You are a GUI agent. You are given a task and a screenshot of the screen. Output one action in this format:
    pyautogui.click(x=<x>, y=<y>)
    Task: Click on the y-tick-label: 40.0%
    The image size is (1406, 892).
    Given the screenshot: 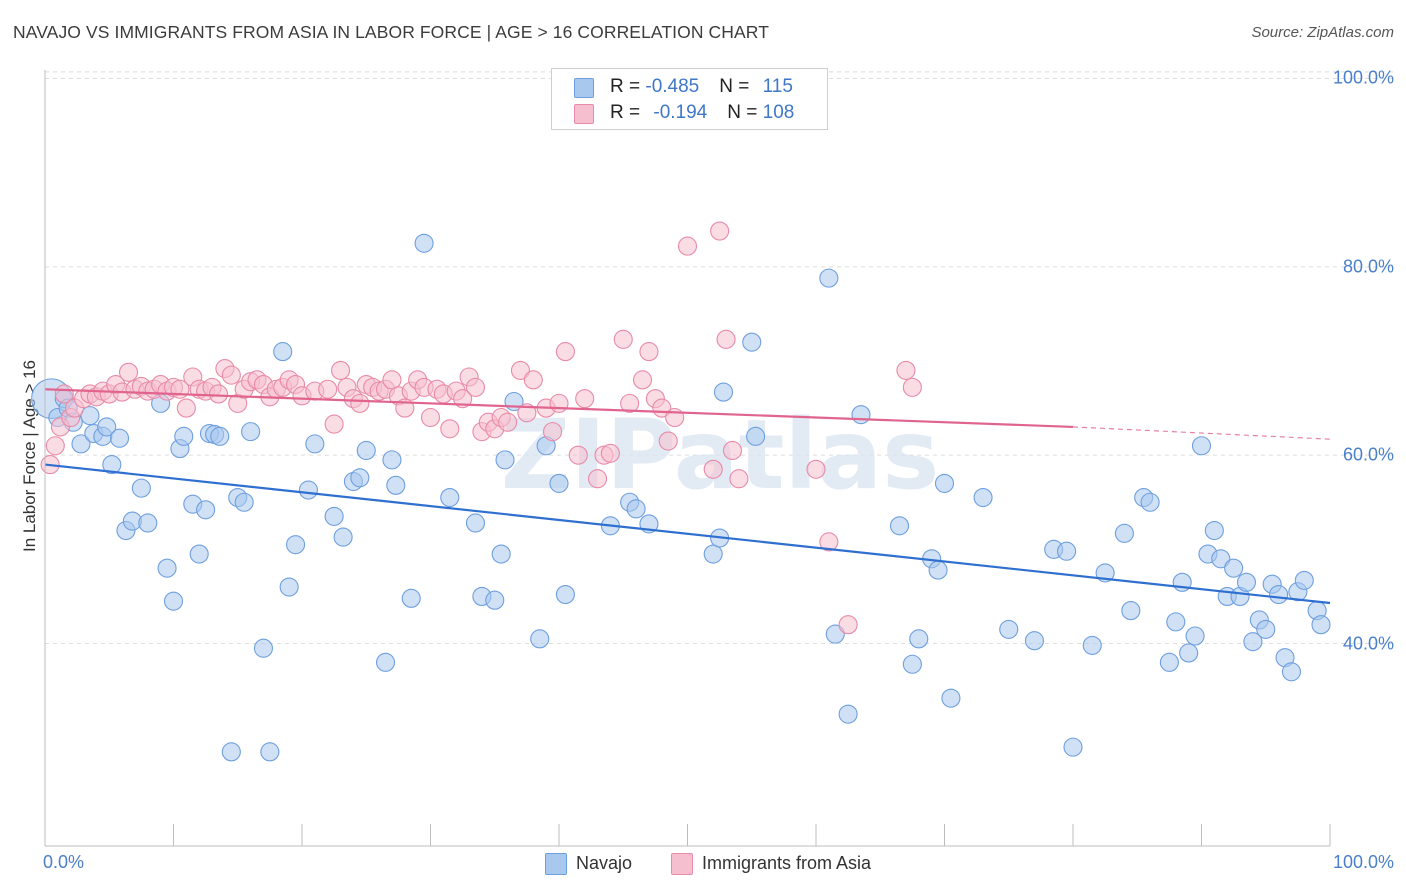 What is the action you would take?
    pyautogui.click(x=1368, y=643)
    